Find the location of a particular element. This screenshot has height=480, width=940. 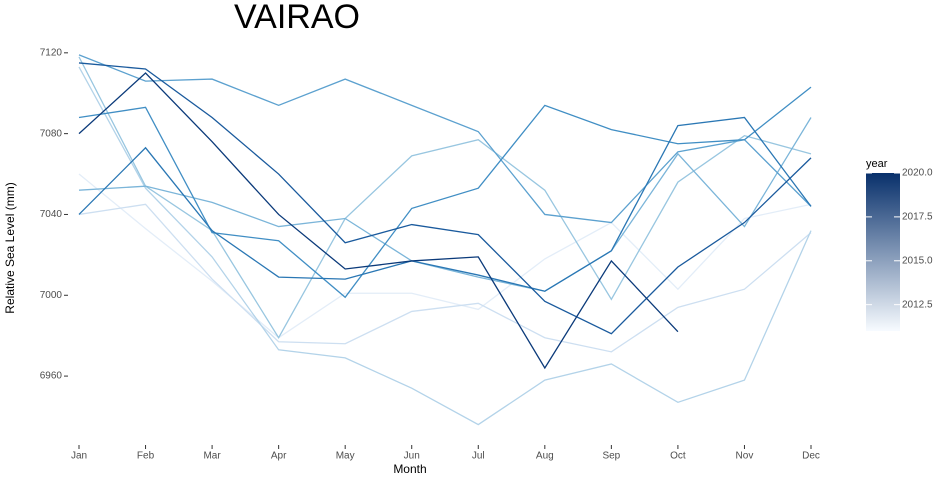

x-tick-label: Feb is located at coordinates (146, 456).